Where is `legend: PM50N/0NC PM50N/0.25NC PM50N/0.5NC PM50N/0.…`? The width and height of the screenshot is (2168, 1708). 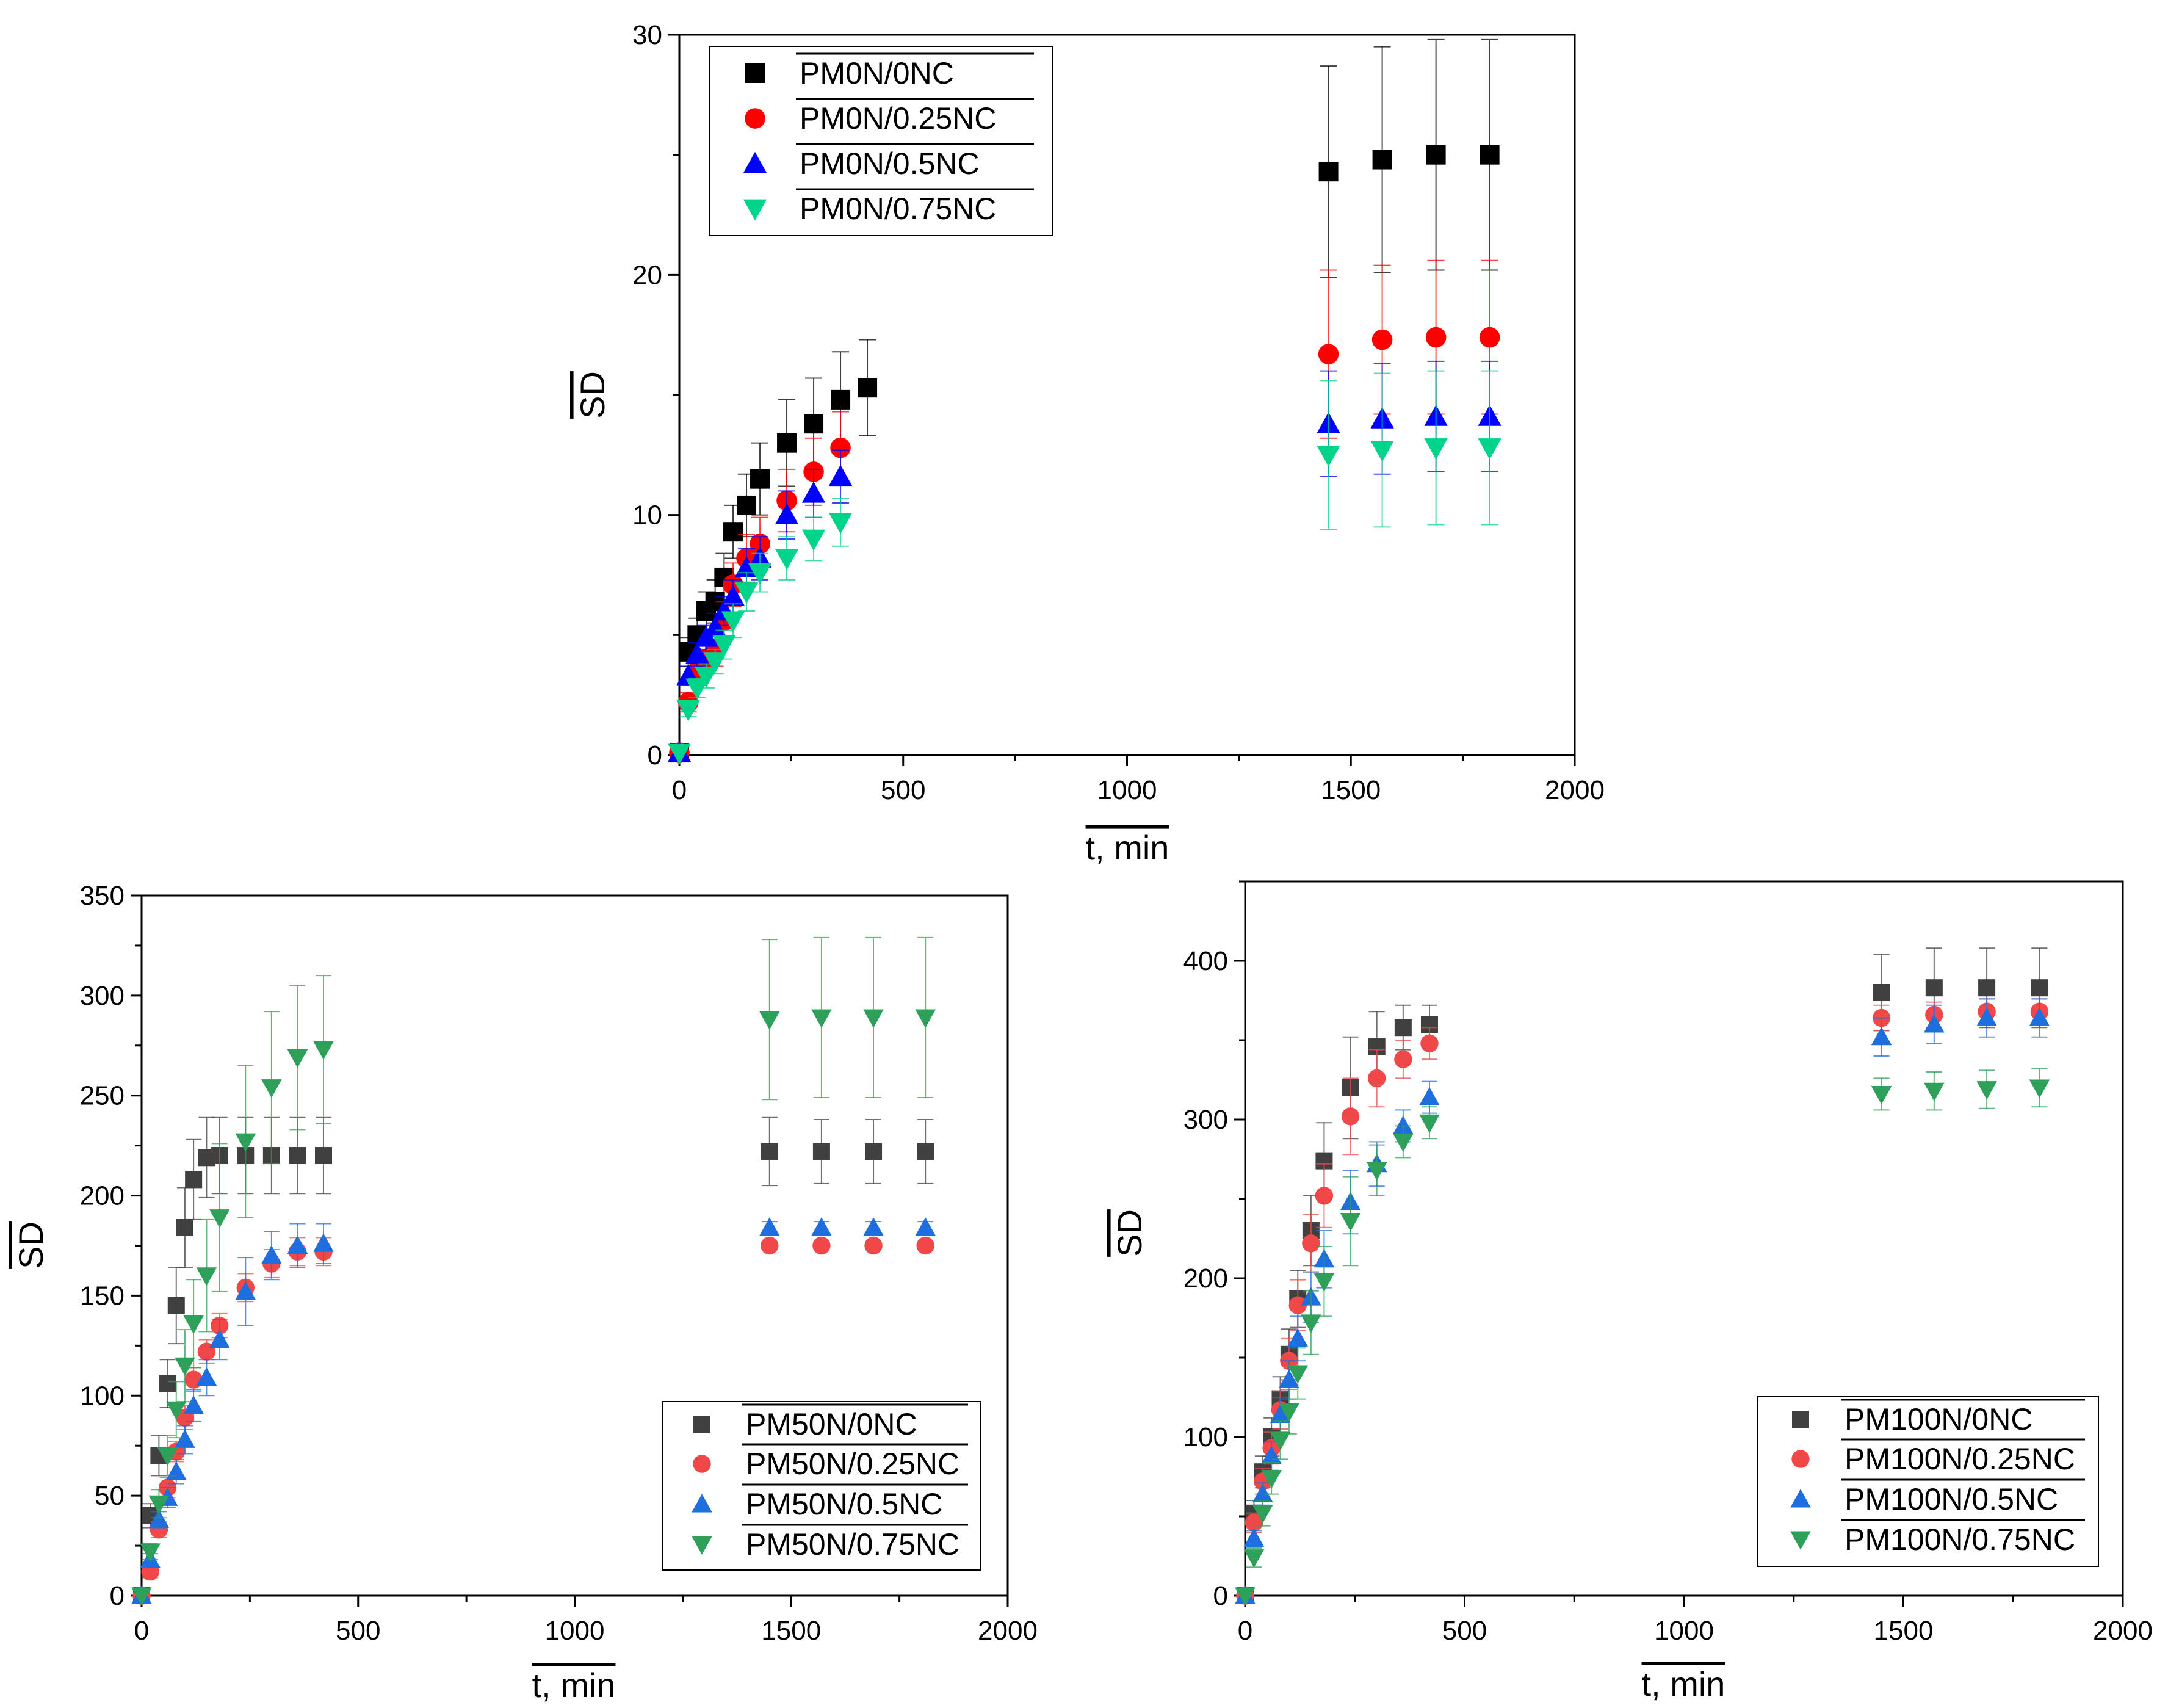
legend: PM50N/0NC PM50N/0.25NC PM50N/0.5NC PM50N/0.… is located at coordinates (821, 1486).